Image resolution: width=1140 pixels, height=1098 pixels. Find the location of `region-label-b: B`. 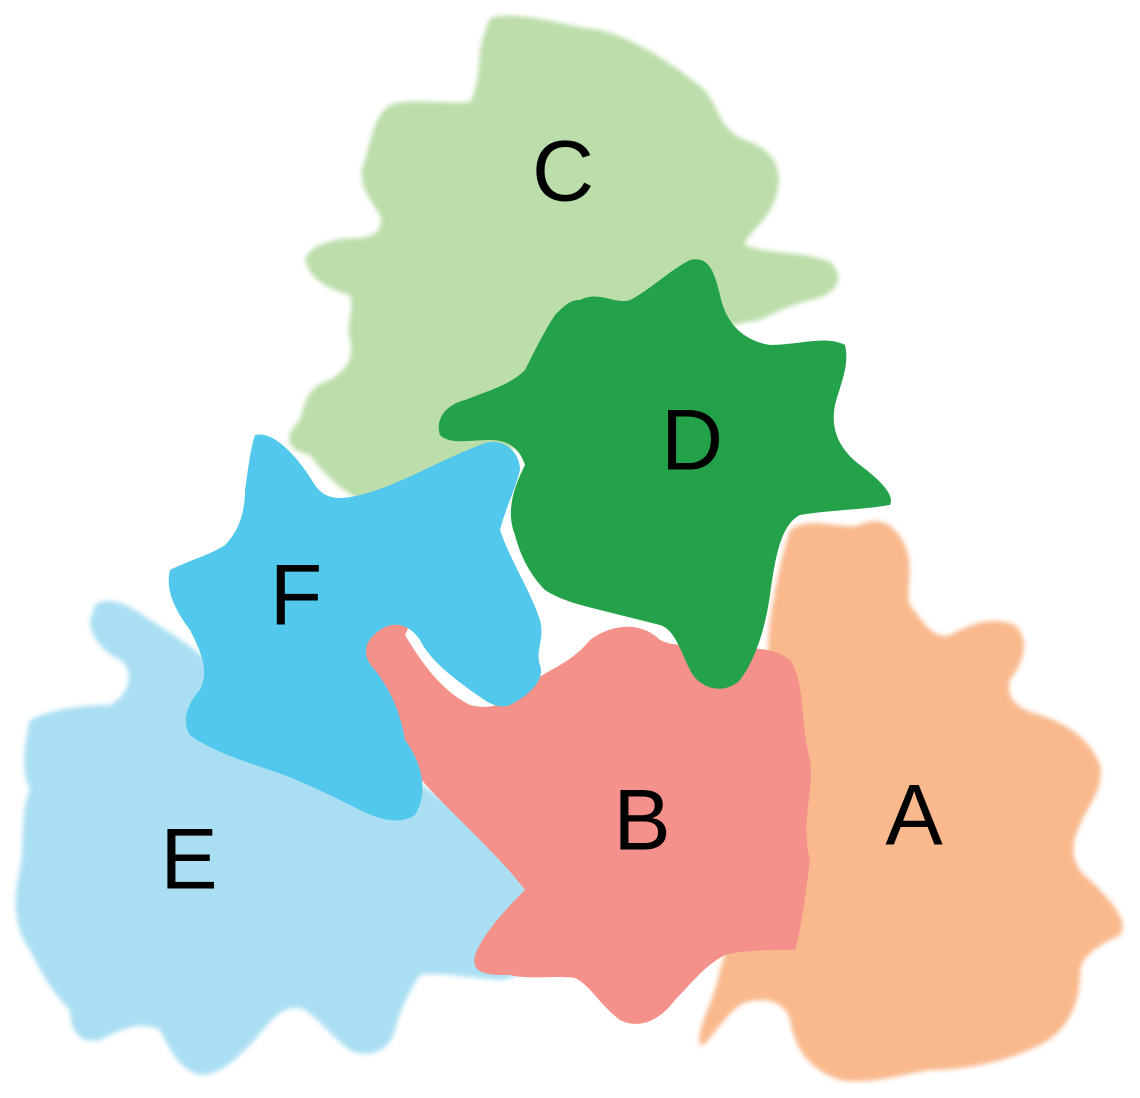

region-label-b: B is located at coordinates (641, 821).